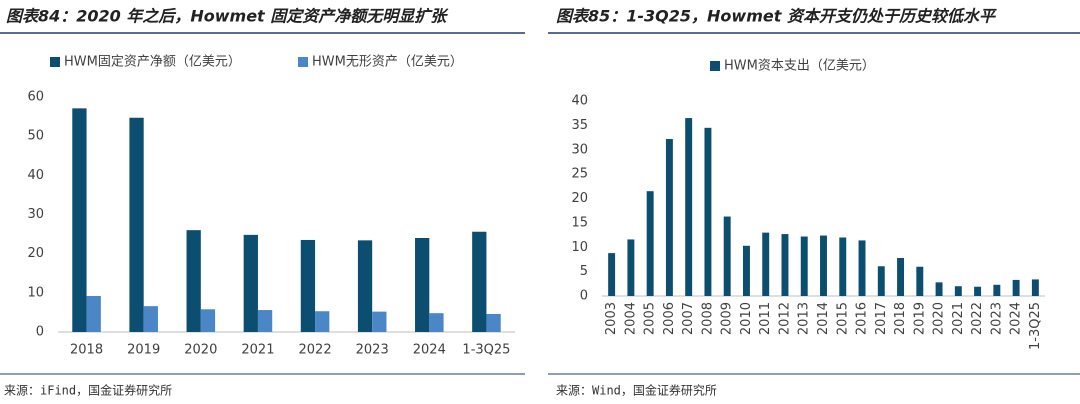  What do you see at coordinates (823, 318) in the screenshot?
I see `x-tick-label: 2014` at bounding box center [823, 318].